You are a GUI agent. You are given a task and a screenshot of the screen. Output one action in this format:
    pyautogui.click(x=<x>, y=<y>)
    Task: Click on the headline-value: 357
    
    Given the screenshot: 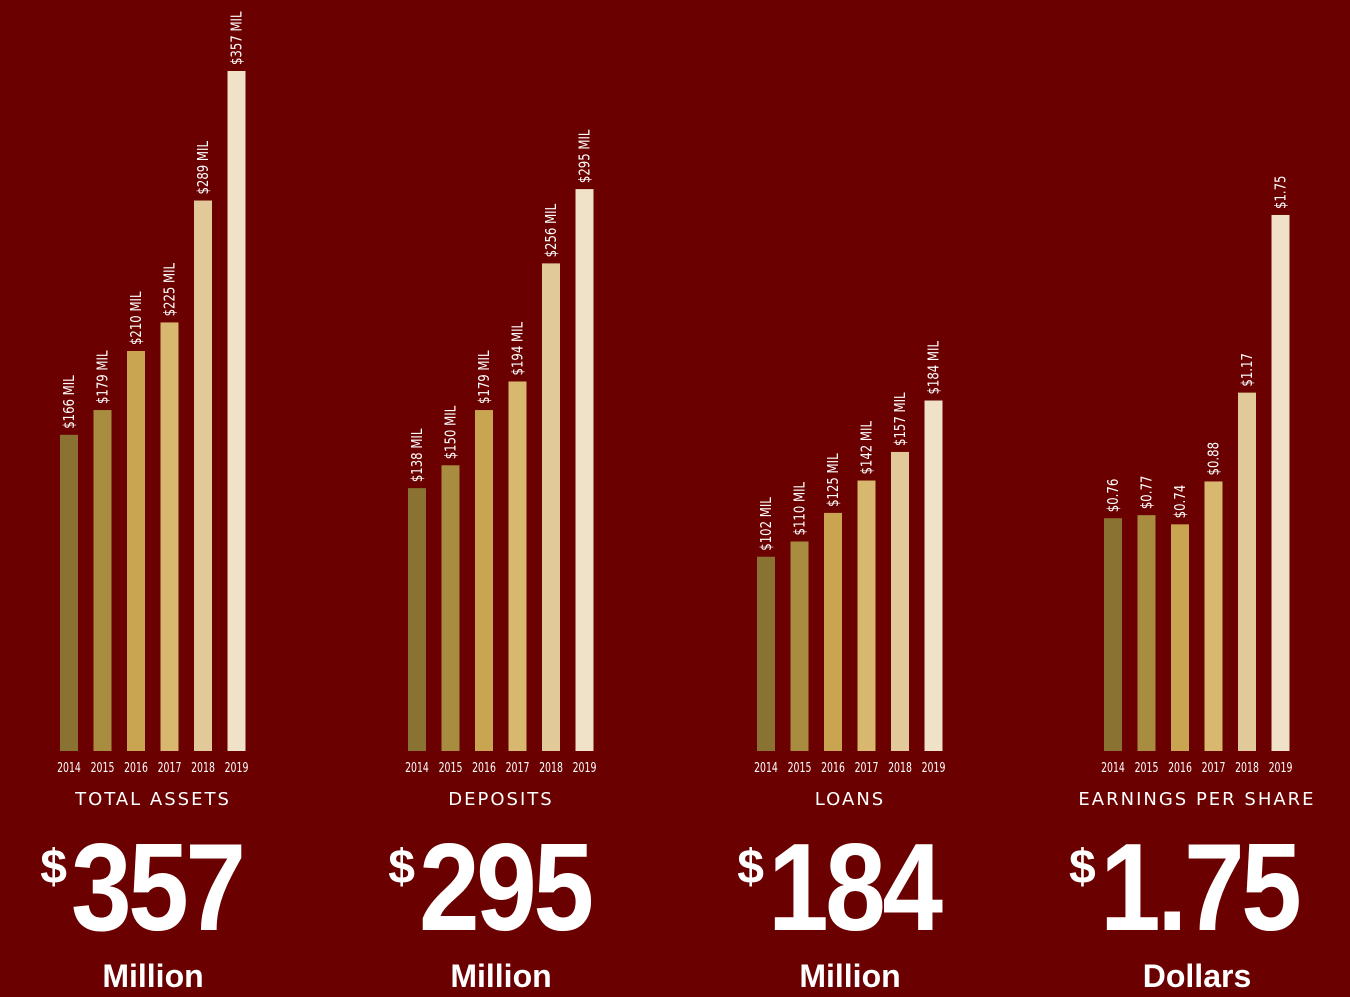 What is the action you would take?
    pyautogui.click(x=158, y=888)
    